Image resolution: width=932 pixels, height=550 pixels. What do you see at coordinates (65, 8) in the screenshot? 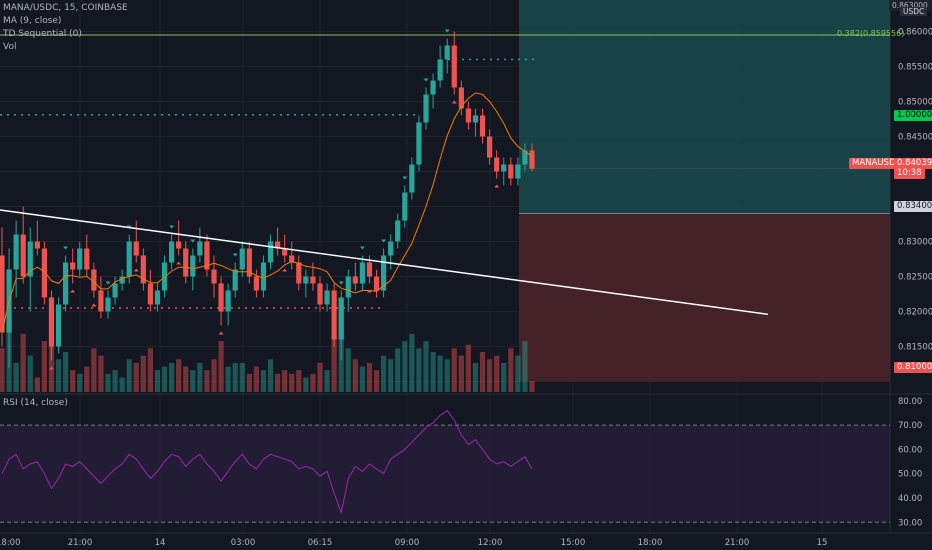
I see `symbol-legend: MANA/USDC, 15, COINBASE` at bounding box center [65, 8].